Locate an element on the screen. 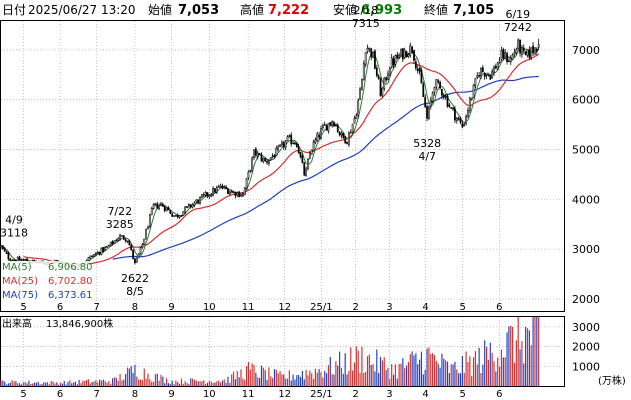 The image size is (631, 400). legend-ma75-value: 6,373.61 is located at coordinates (70, 295).